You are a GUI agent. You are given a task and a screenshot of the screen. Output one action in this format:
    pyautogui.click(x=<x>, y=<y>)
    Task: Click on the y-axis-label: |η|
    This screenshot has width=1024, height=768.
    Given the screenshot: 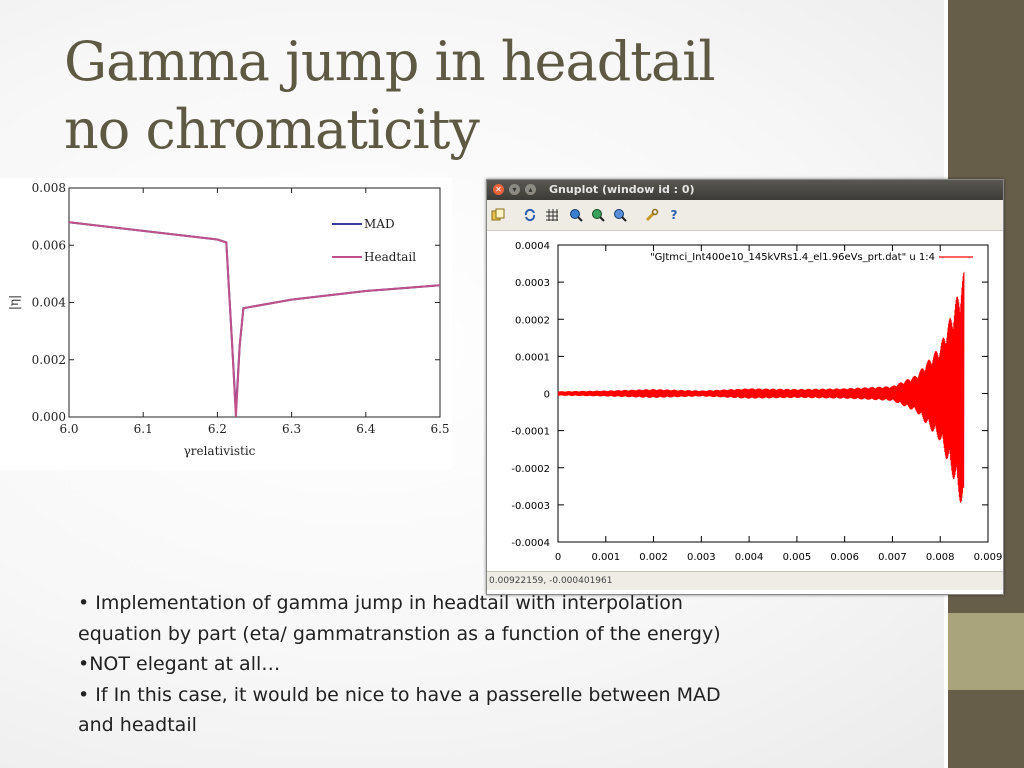 What is the action you would take?
    pyautogui.click(x=14, y=302)
    